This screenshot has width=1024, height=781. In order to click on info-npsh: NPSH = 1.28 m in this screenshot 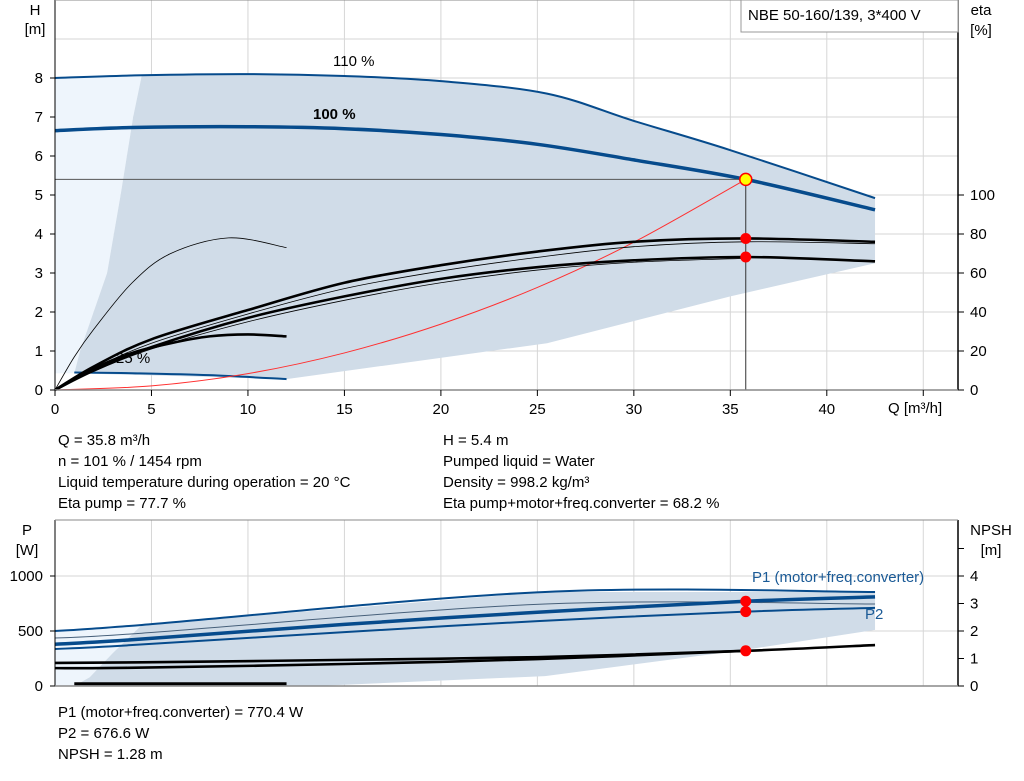, I will do `click(110, 754)`.